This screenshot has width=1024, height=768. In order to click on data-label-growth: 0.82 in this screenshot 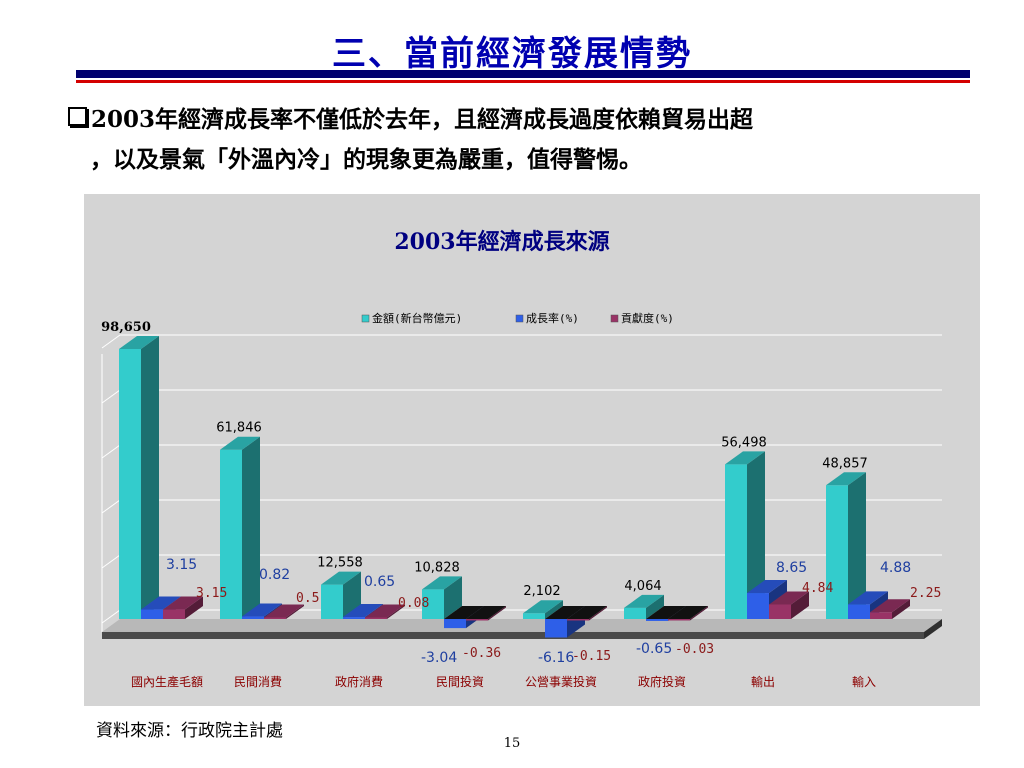, I will do `click(274, 575)`.